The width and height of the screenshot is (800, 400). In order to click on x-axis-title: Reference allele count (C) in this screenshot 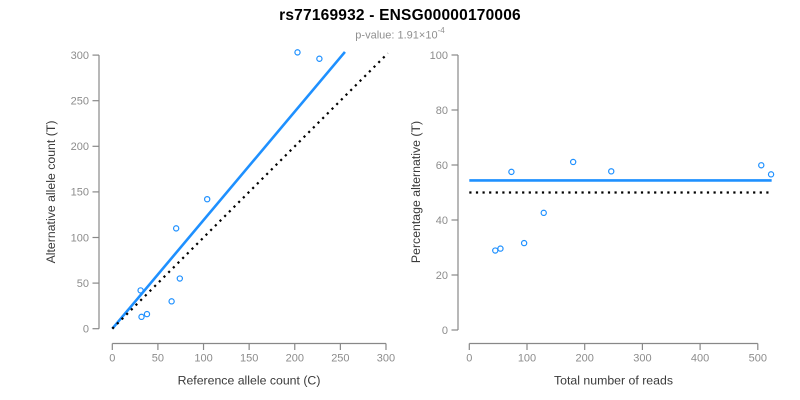, I will do `click(249, 381)`.